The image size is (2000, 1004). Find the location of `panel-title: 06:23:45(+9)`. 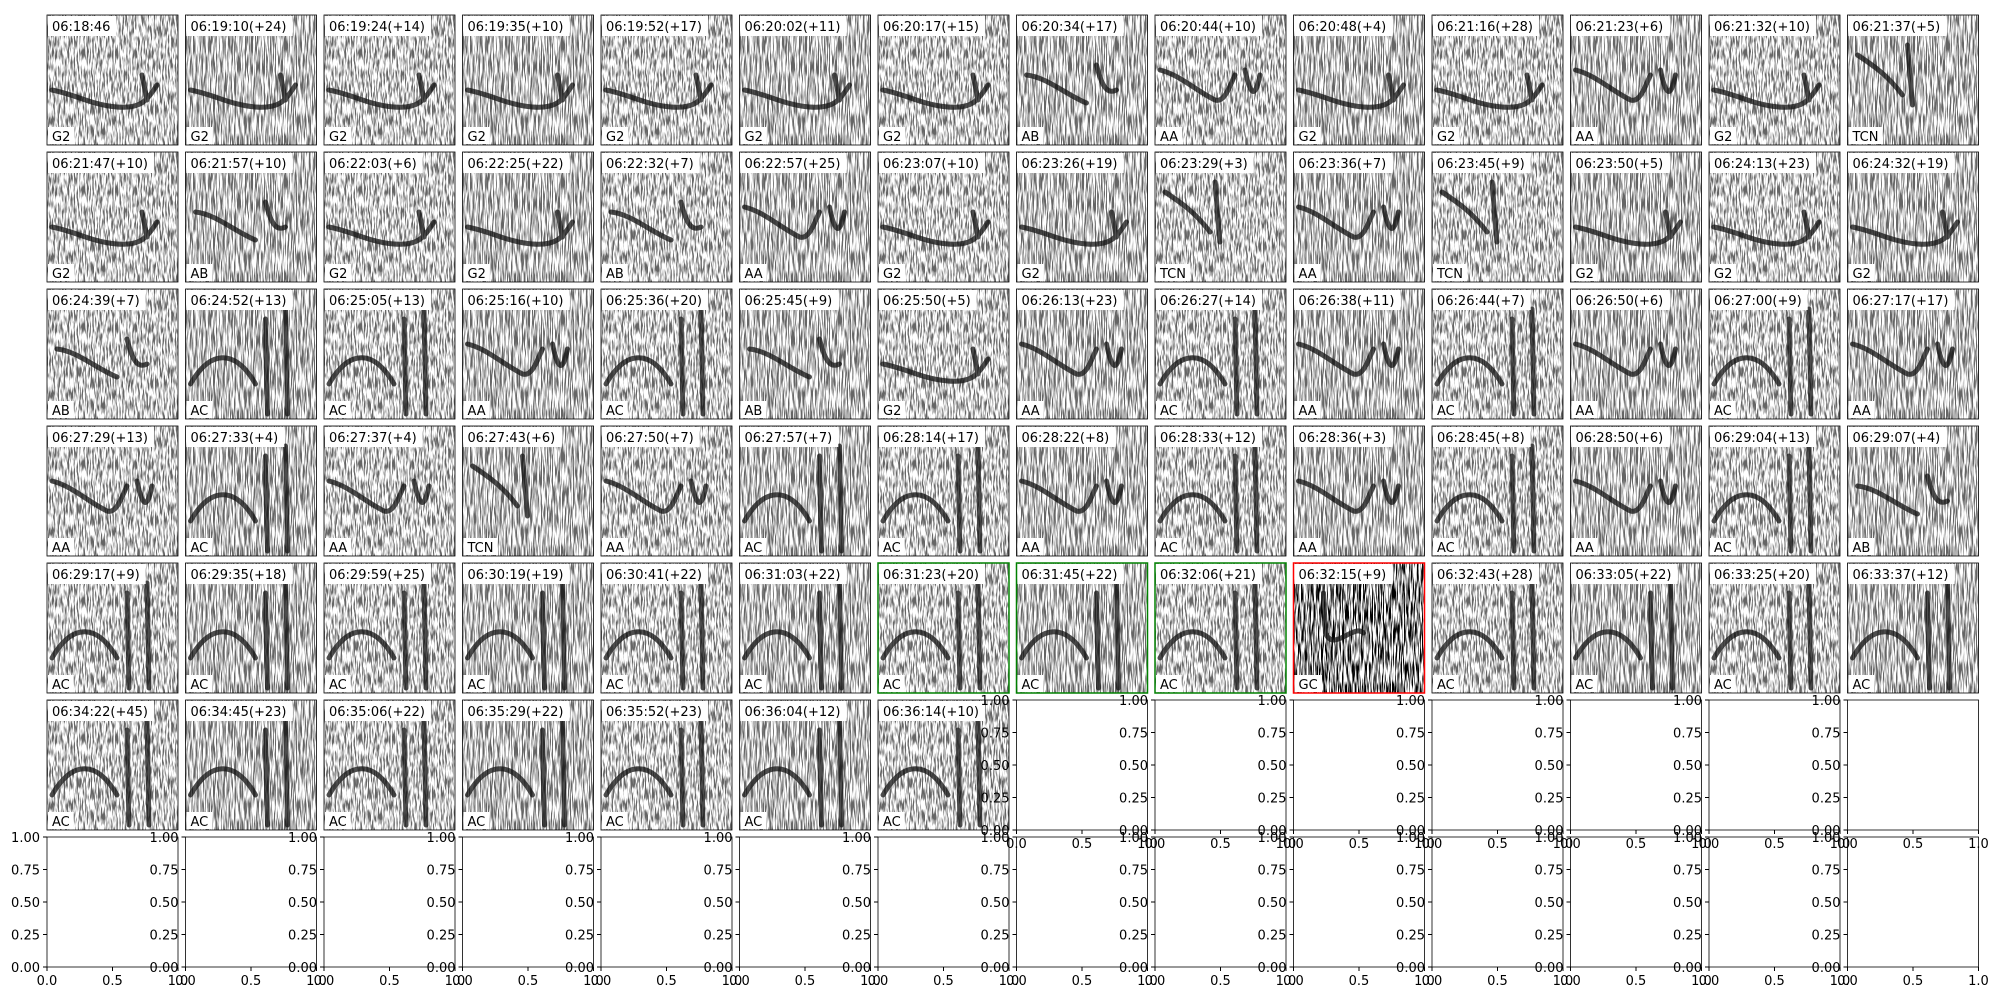

panel-title: 06:23:45(+9) is located at coordinates (1481, 164).